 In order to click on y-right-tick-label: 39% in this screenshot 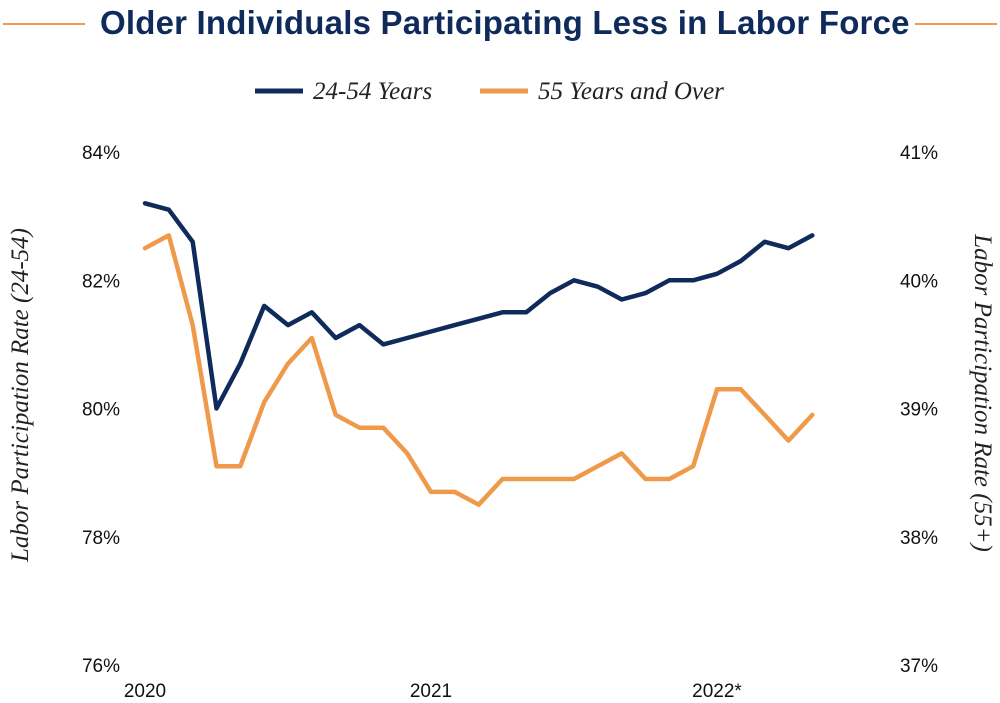, I will do `click(919, 410)`.